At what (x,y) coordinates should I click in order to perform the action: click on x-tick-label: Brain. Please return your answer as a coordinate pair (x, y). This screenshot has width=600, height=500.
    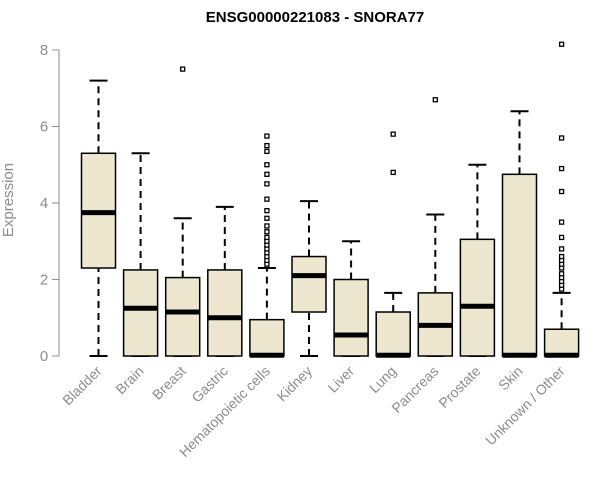
    Looking at the image, I should click on (129, 380).